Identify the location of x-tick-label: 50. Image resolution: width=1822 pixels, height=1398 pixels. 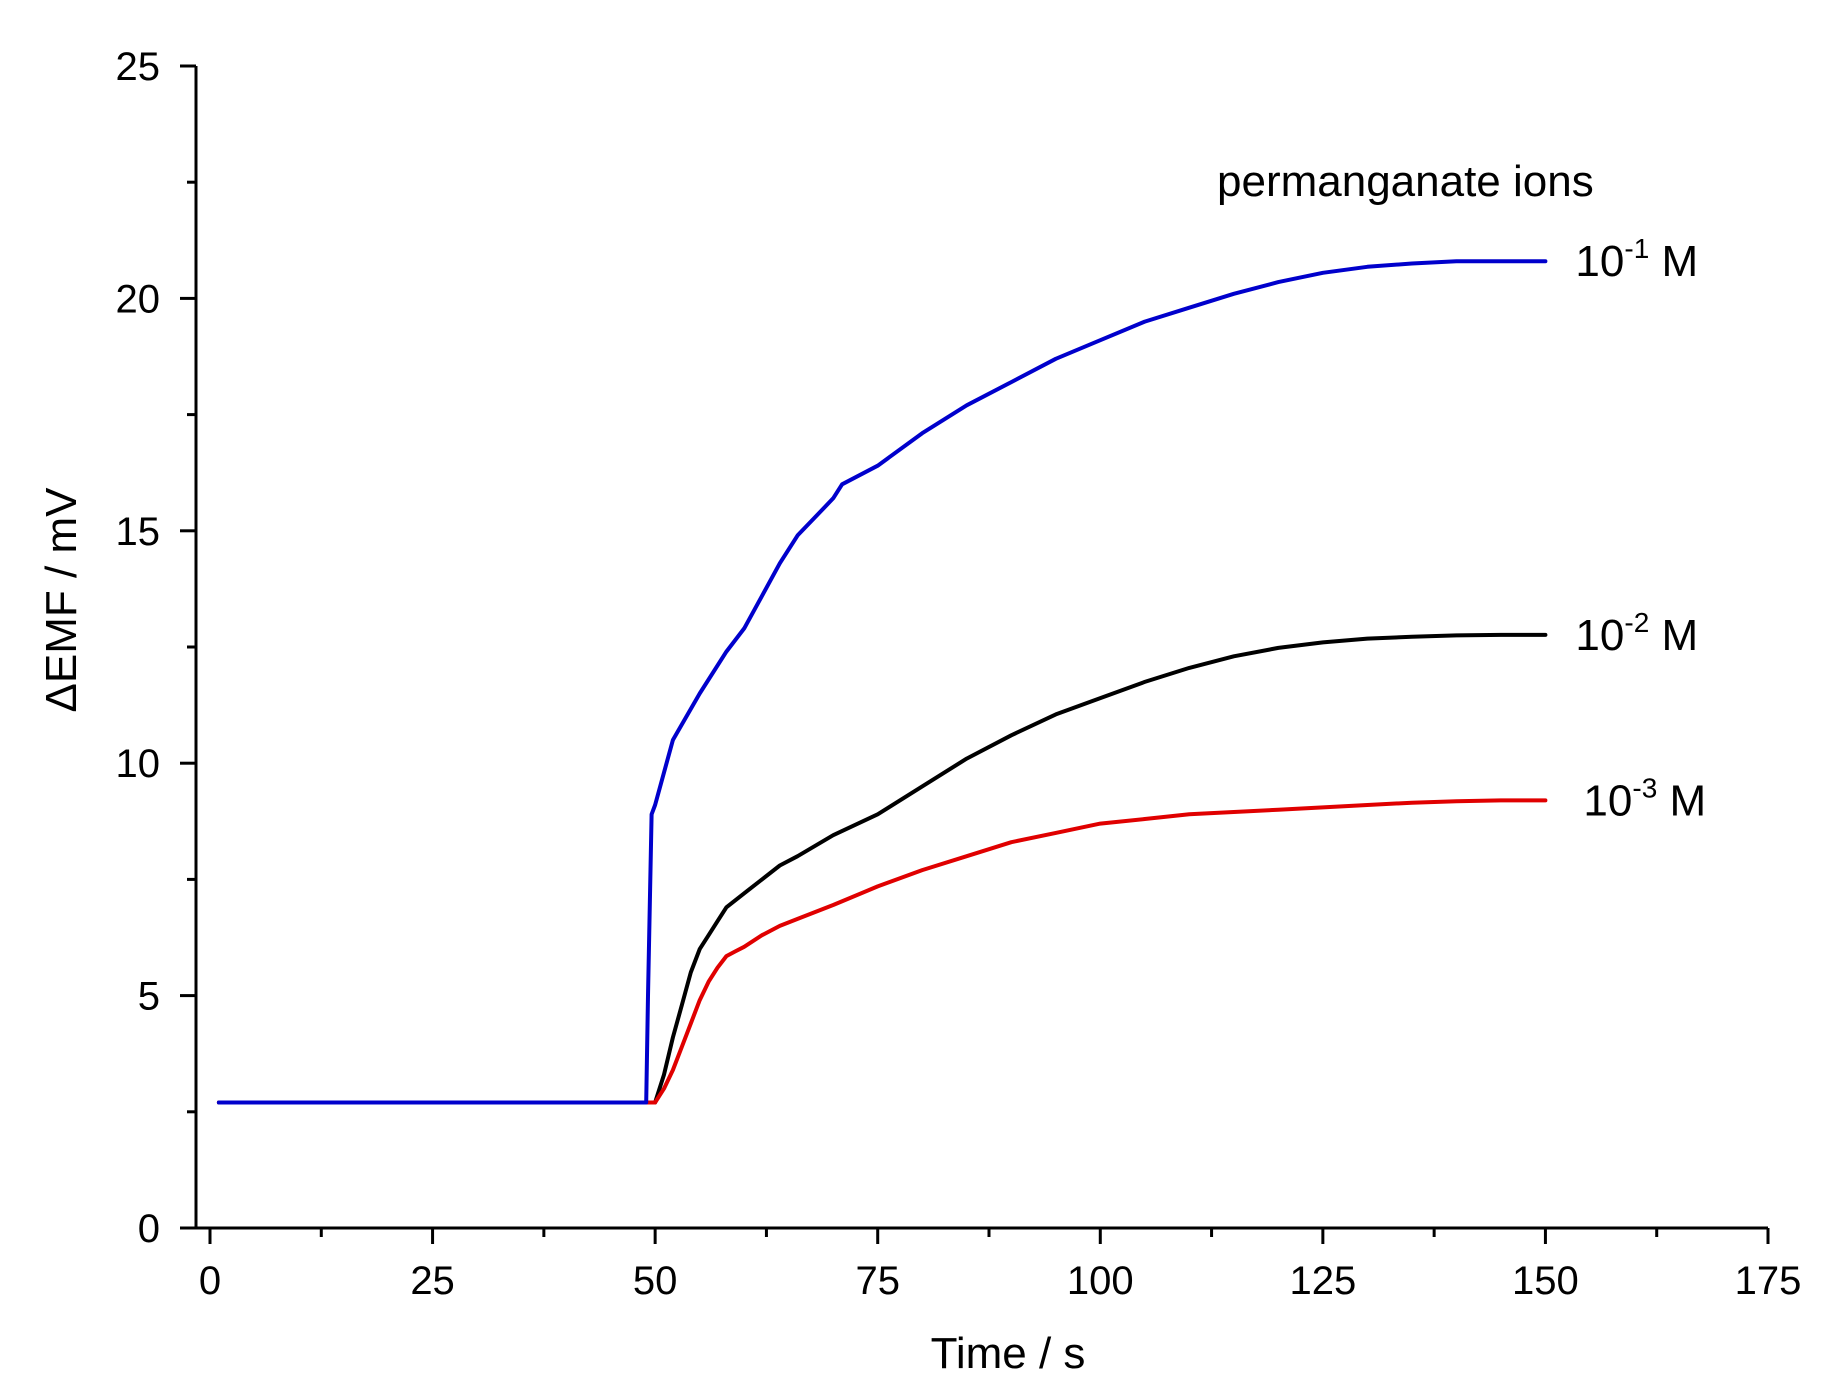
(655, 1281).